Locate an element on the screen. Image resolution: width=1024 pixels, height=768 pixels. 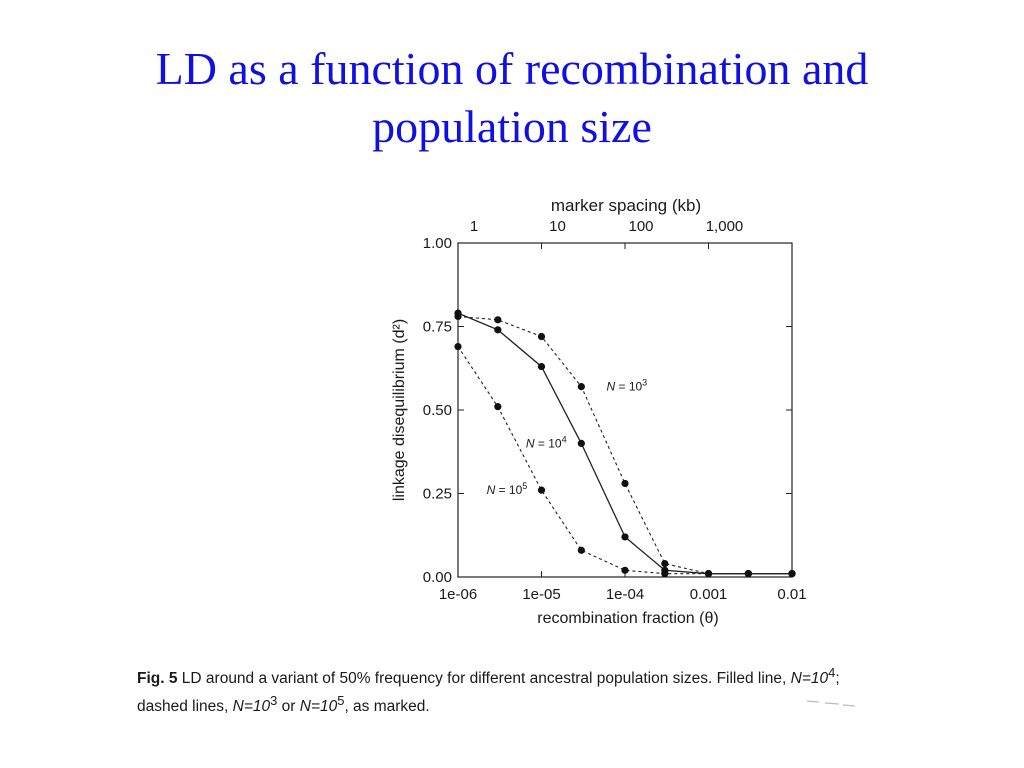
series-label-1: N = 104 is located at coordinates (546, 442).